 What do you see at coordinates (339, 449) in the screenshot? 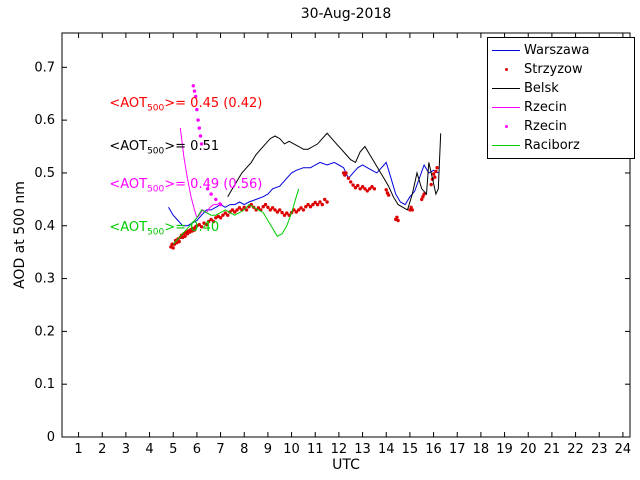
I see `x-tick-label: 12` at bounding box center [339, 449].